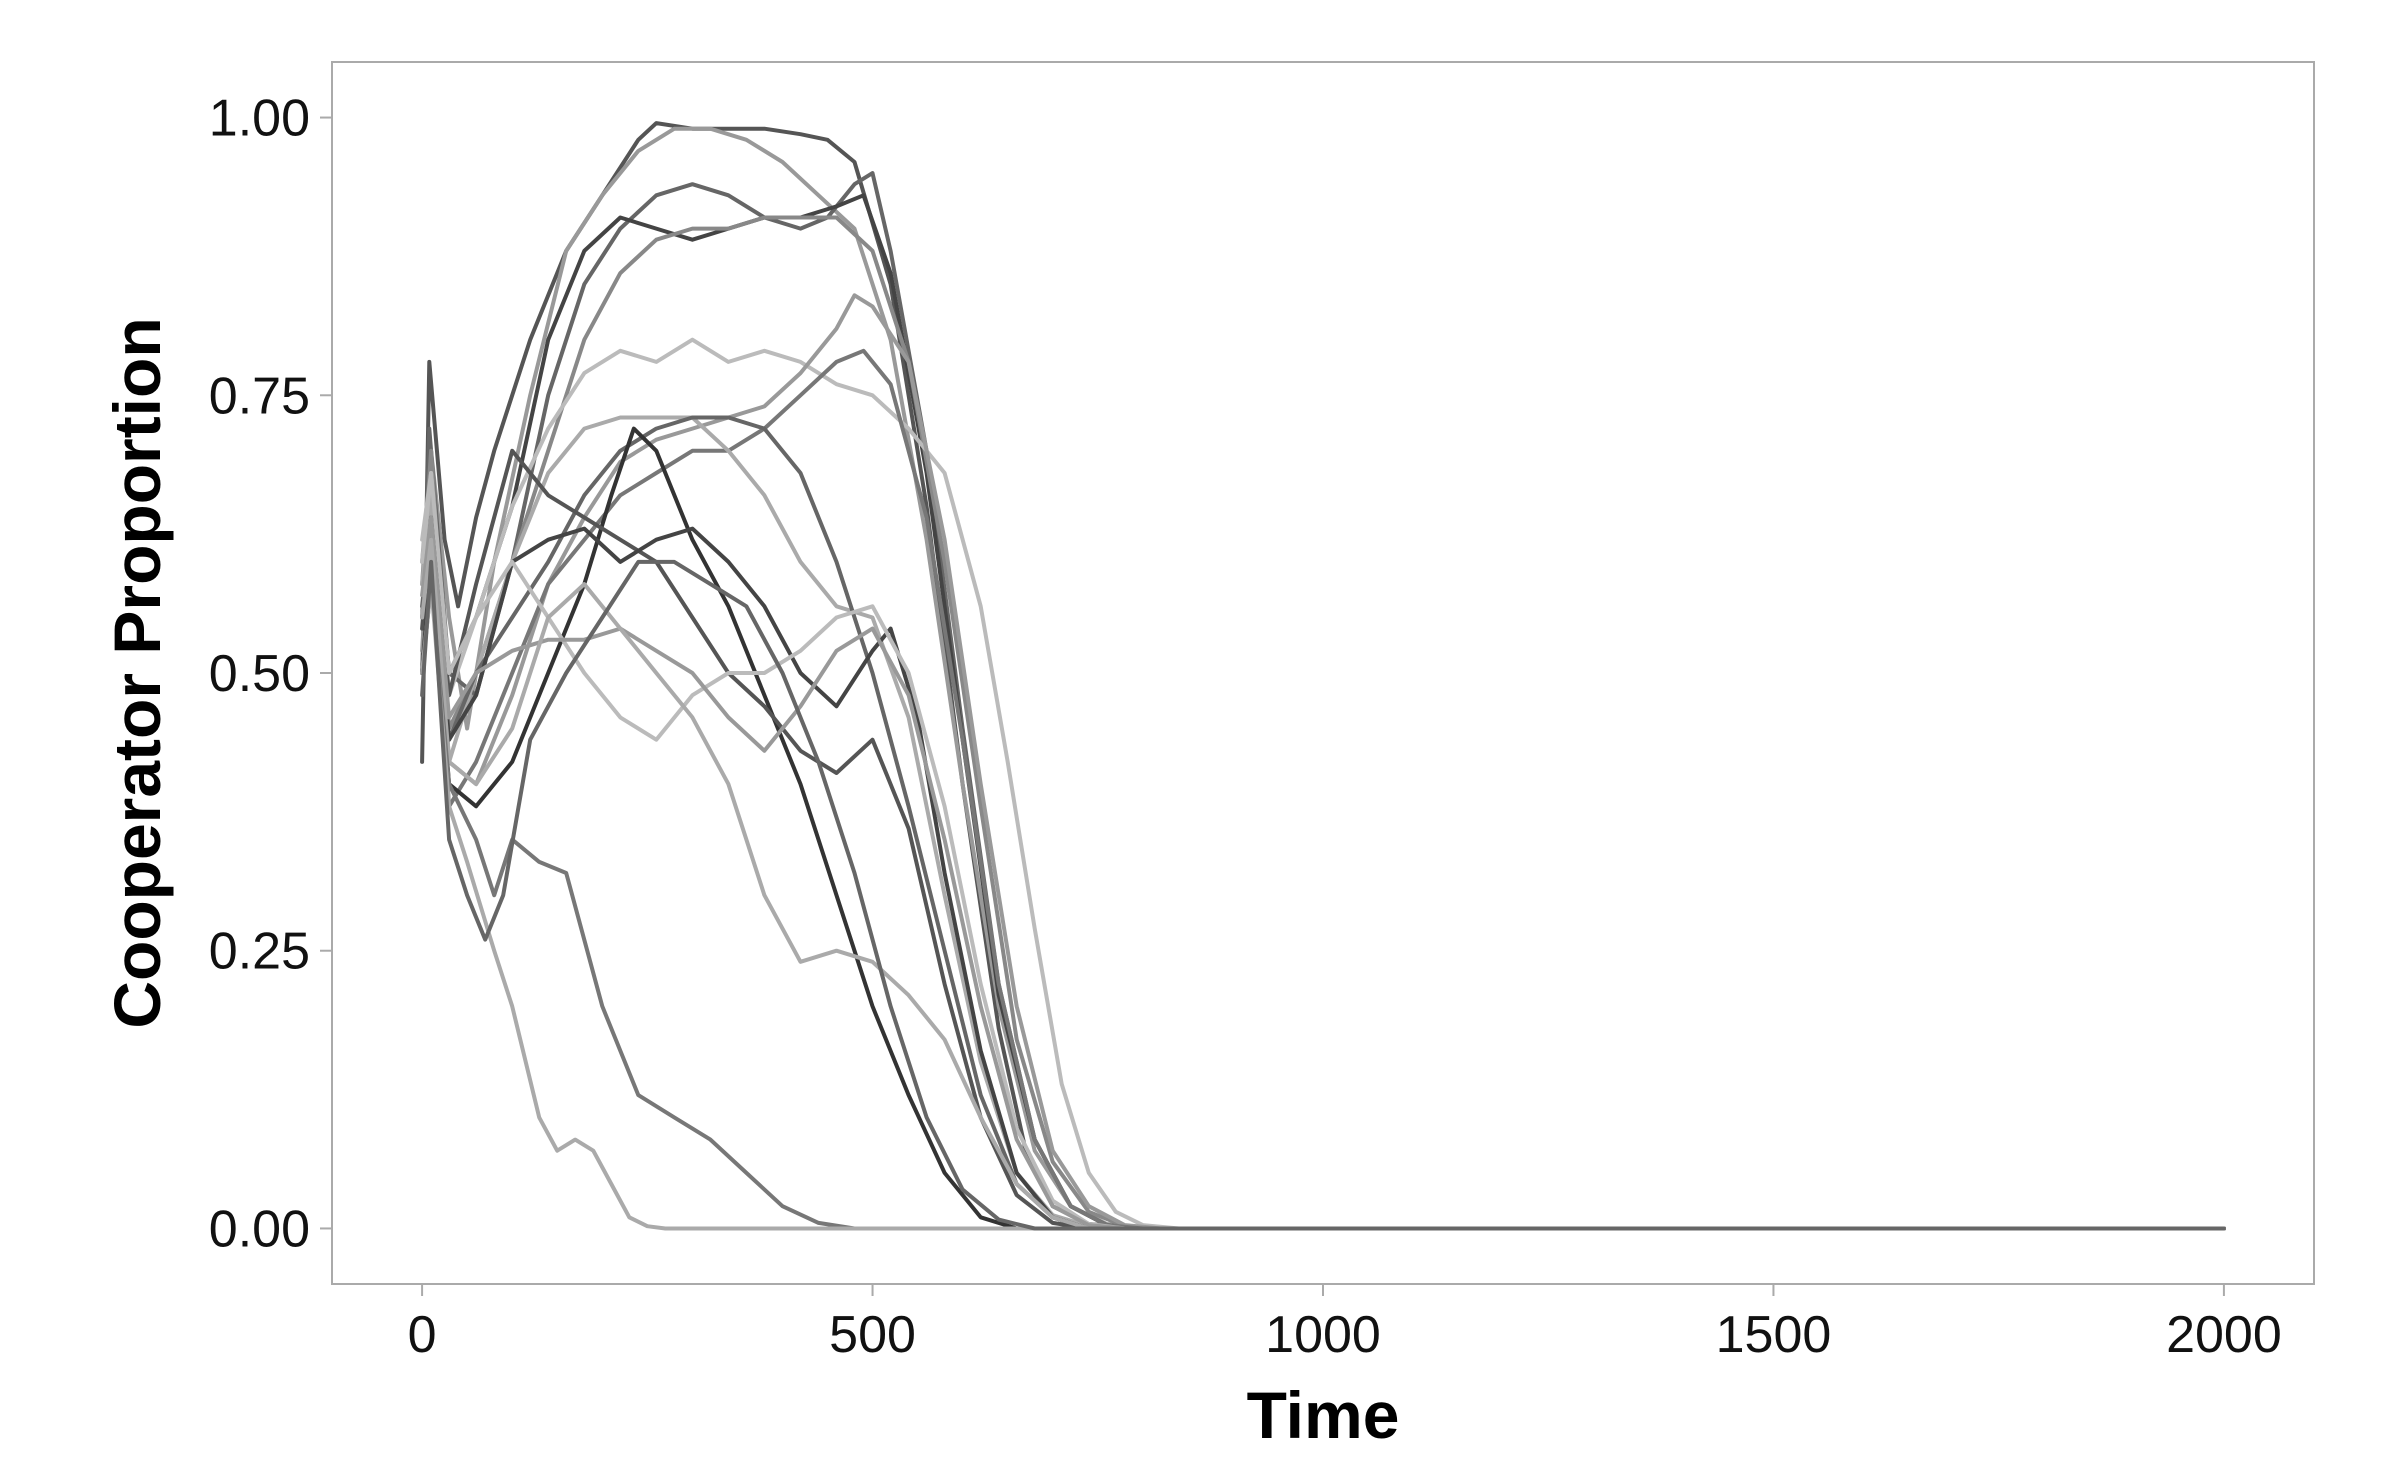 Image resolution: width=2400 pixels, height=1483 pixels. Describe the element at coordinates (1323, 1335) in the screenshot. I see `x-tick-label: 1000` at that location.